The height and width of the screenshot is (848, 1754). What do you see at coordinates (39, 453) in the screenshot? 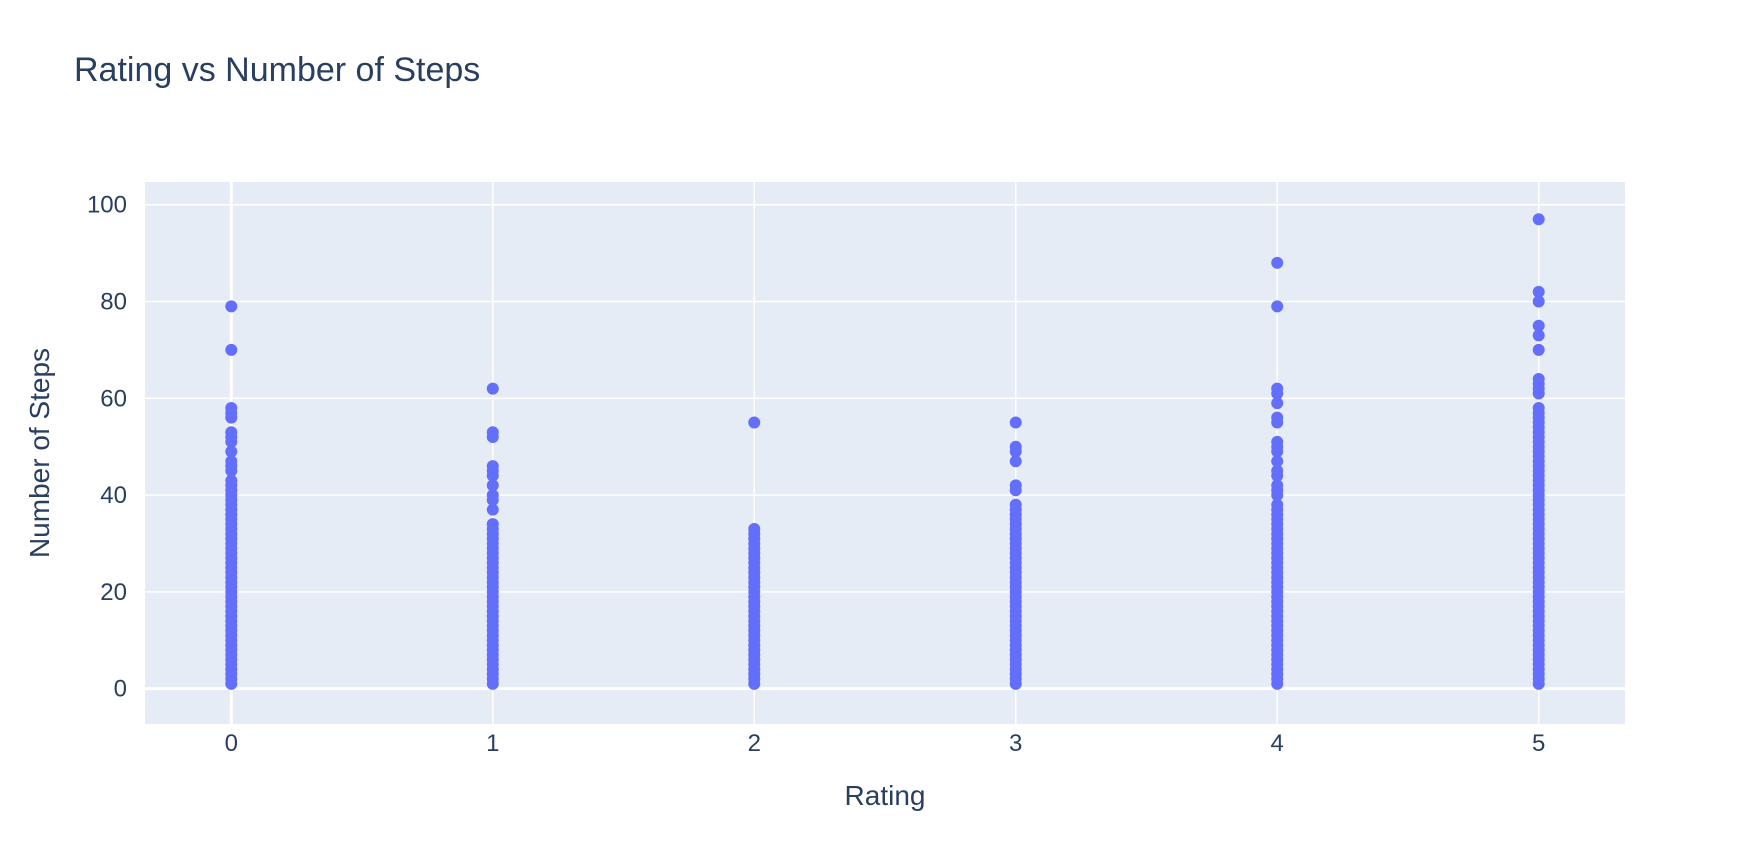
I see `y-axis-title: Number of Steps` at bounding box center [39, 453].